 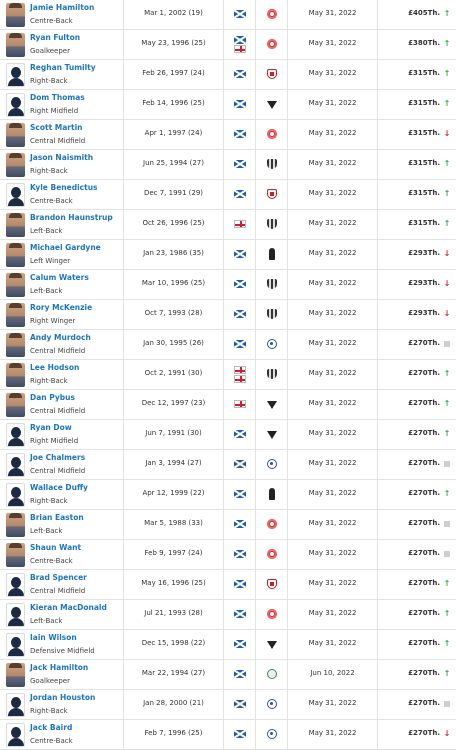 I want to click on player-name-link: Scott Martin, so click(x=56, y=127).